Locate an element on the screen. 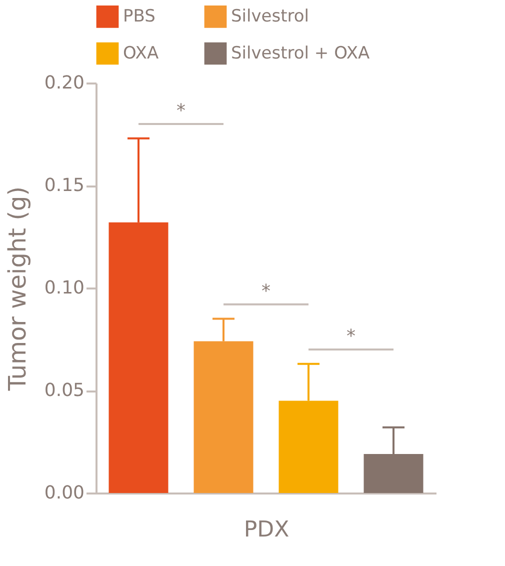 Image resolution: width=505 pixels, height=566 pixels. y-tick-label: 0.05 is located at coordinates (64, 390).